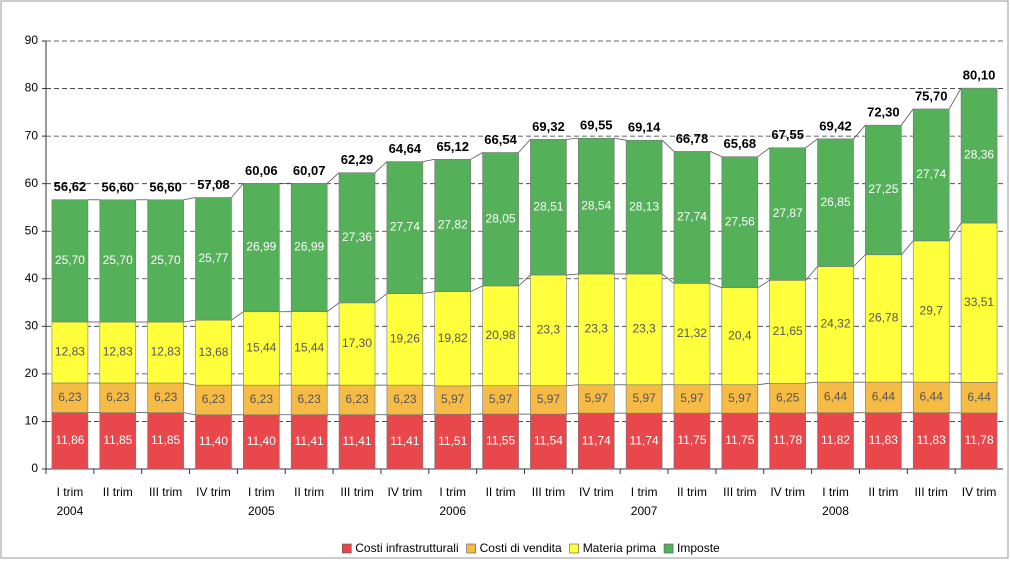 The image size is (1010, 565). I want to click on value-label: 26,85, so click(836, 202).